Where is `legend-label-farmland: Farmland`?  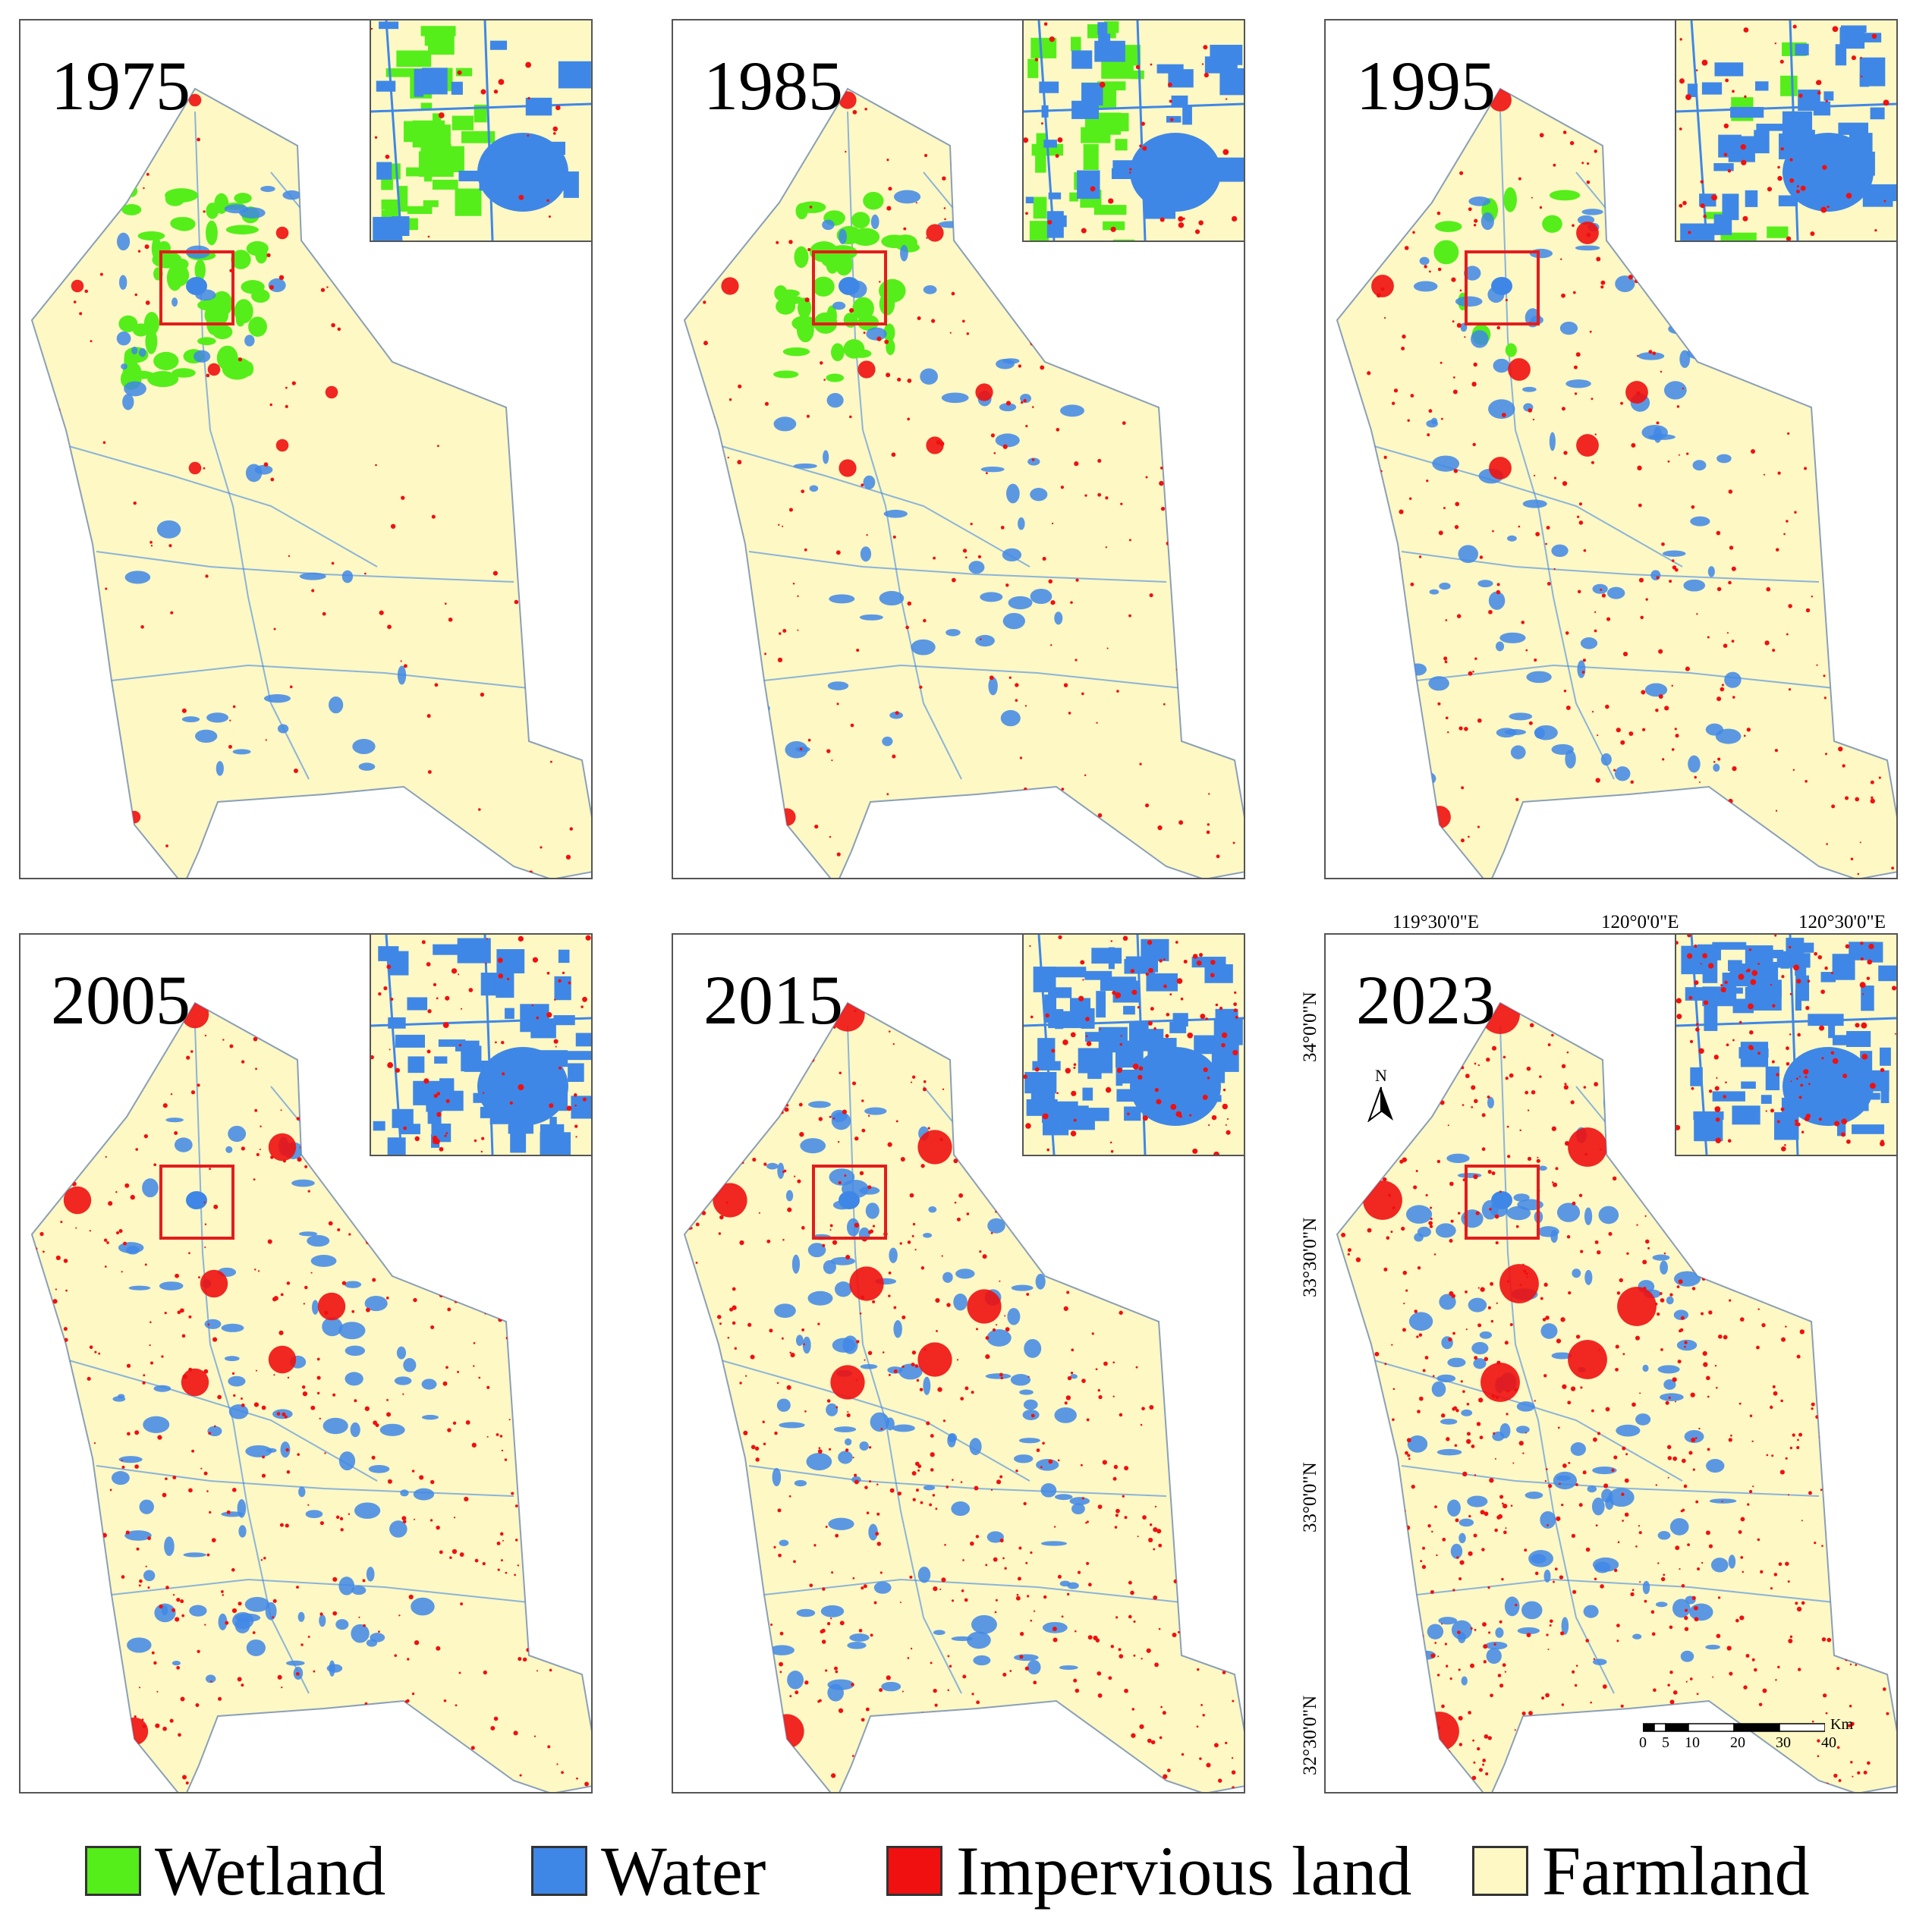
legend-label-farmland: Farmland is located at coordinates (1676, 1871).